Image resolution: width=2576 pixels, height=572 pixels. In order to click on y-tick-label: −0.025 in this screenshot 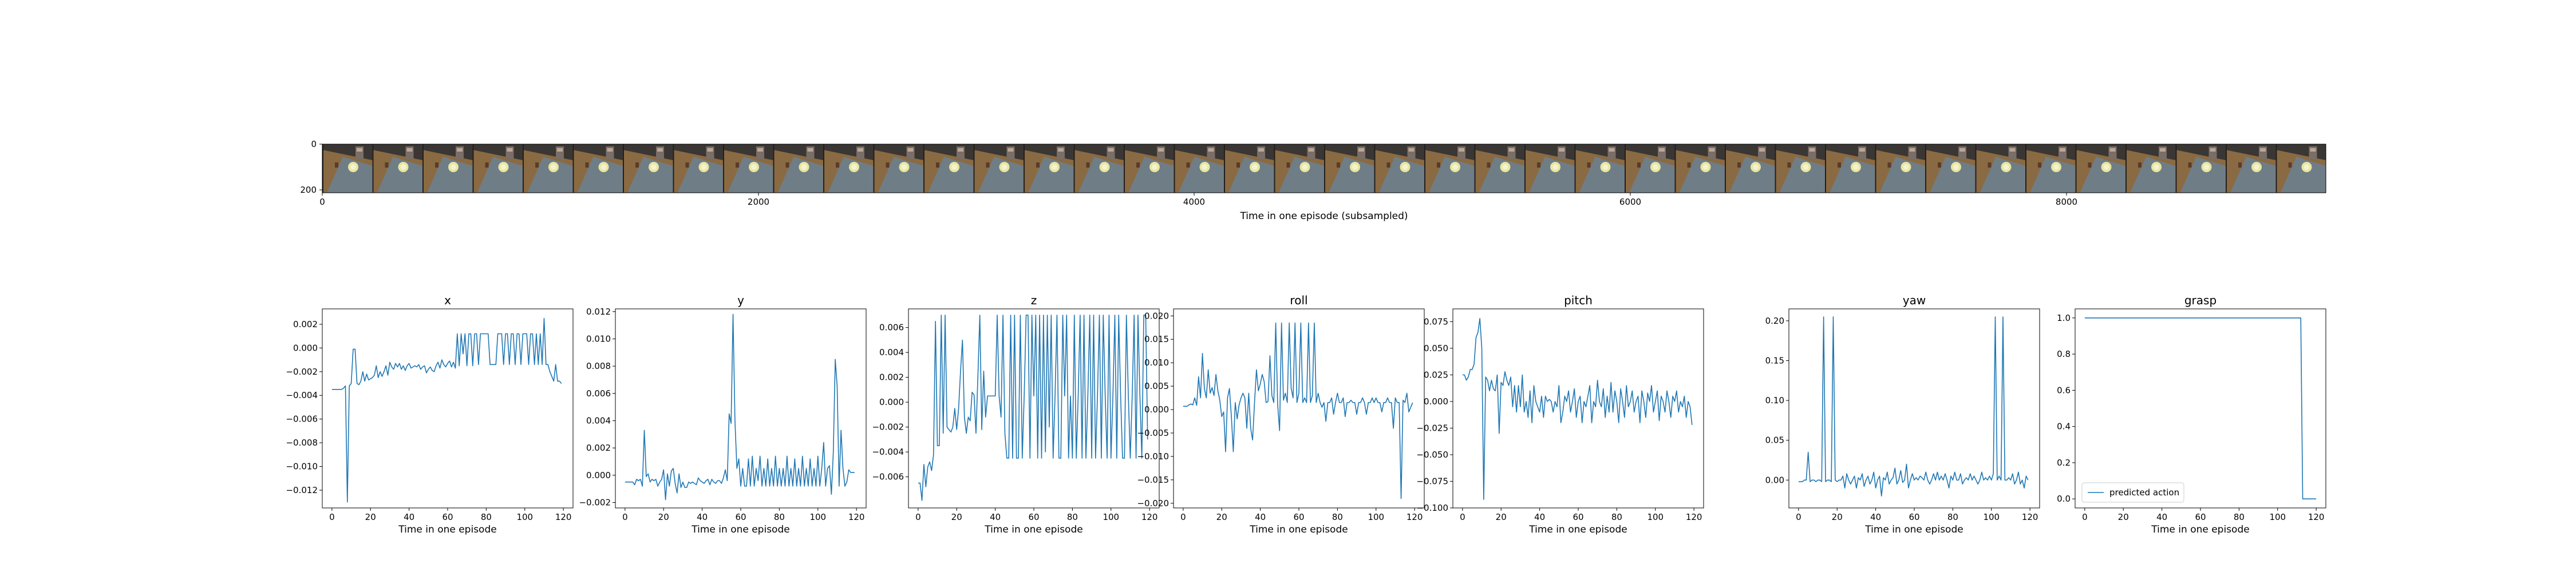, I will do `click(1432, 428)`.